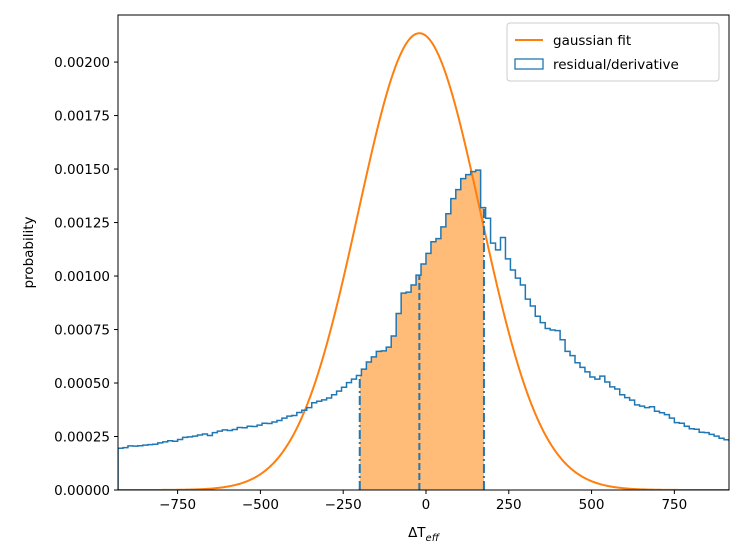 Image resolution: width=747 pixels, height=560 pixels. Describe the element at coordinates (82, 331) in the screenshot. I see `y-tick-label: 0.00075` at that location.